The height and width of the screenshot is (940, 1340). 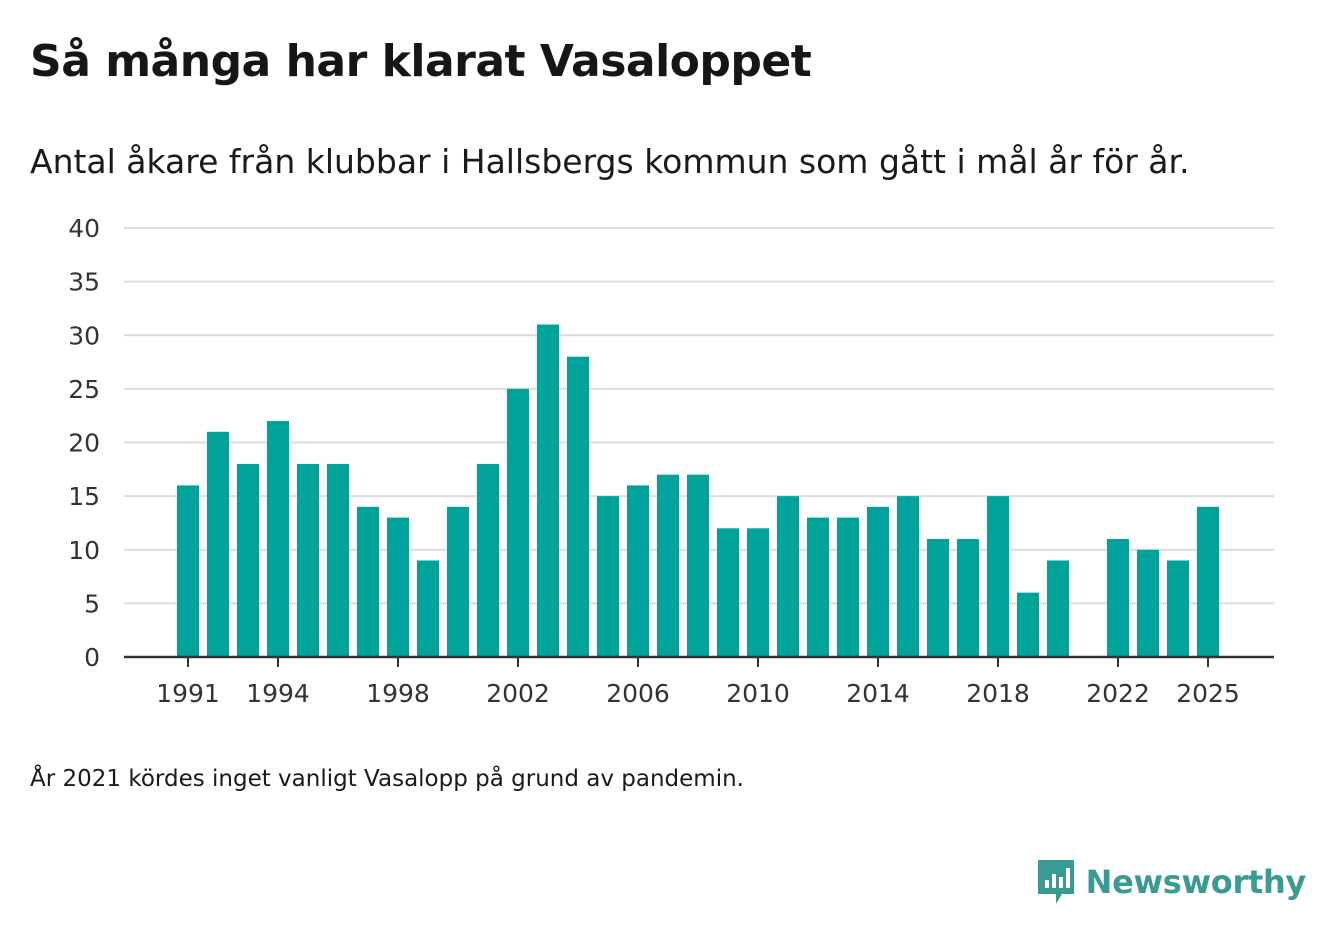 What do you see at coordinates (1208, 581) in the screenshot?
I see `bar-2025` at bounding box center [1208, 581].